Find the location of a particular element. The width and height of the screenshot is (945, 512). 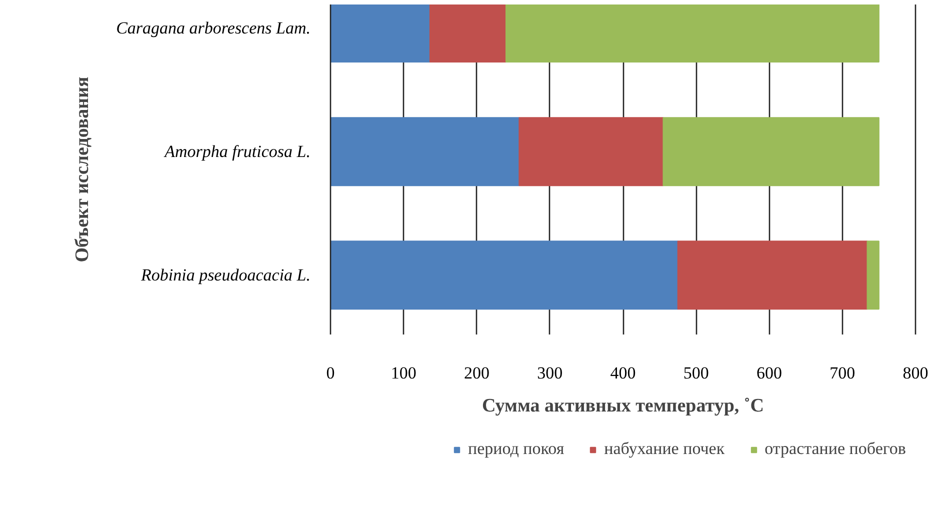

legend-label: набухание почек is located at coordinates (664, 449).